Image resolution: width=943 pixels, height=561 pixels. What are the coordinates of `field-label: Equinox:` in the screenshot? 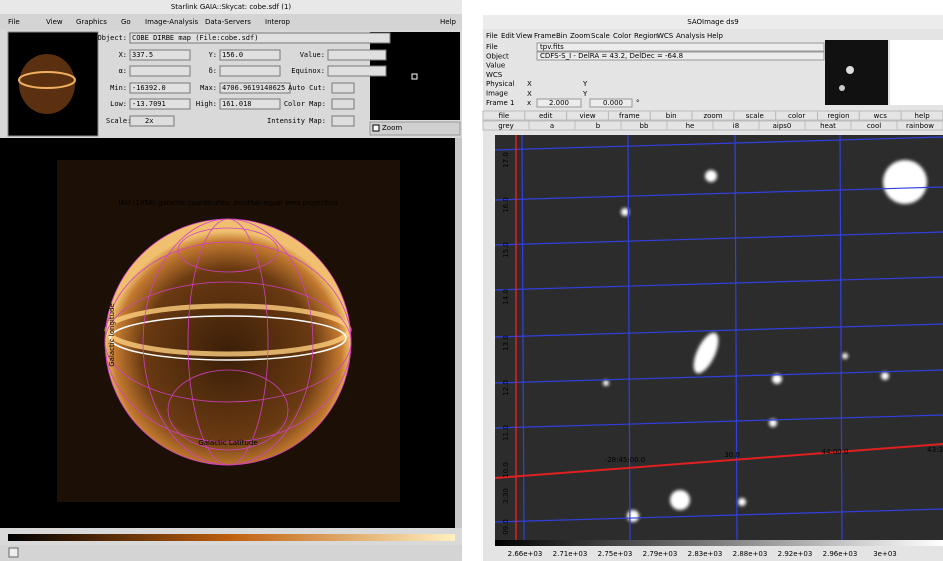 It's located at (308, 71).